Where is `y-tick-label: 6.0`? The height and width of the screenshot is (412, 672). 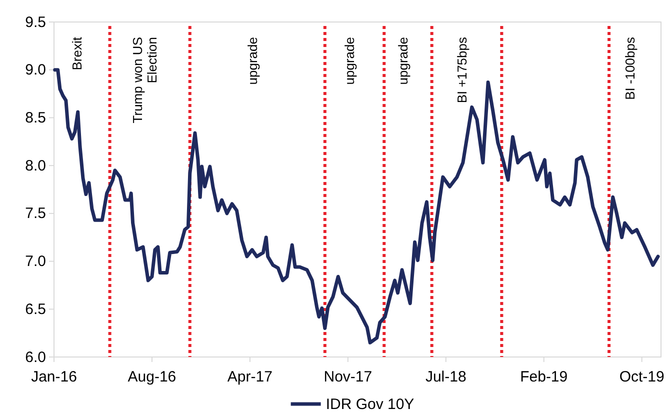
y-tick-label: 6.0 is located at coordinates (35, 357).